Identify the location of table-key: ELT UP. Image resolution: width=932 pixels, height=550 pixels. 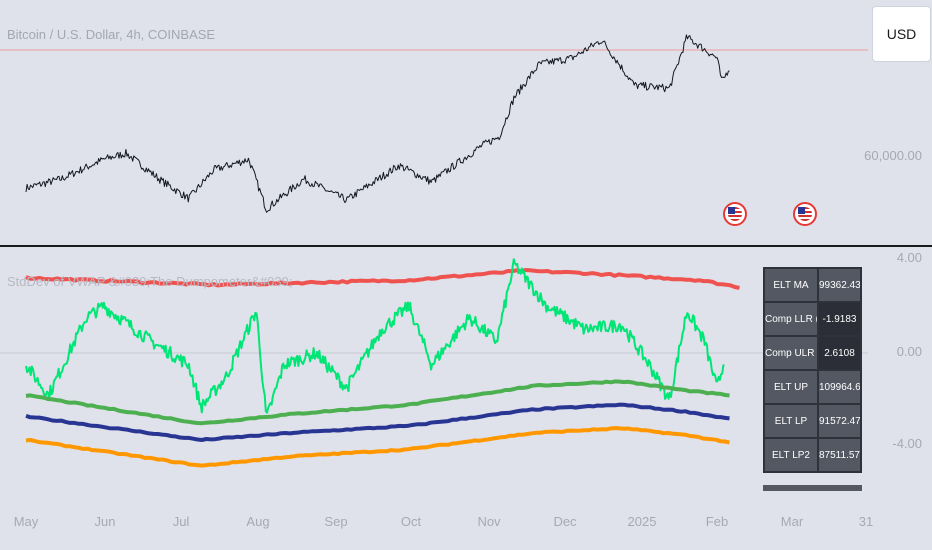
(791, 387).